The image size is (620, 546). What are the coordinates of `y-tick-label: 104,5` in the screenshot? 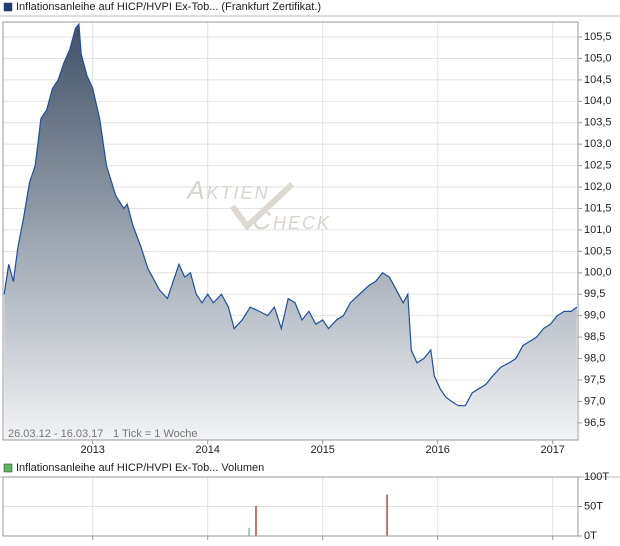 It's located at (598, 80).